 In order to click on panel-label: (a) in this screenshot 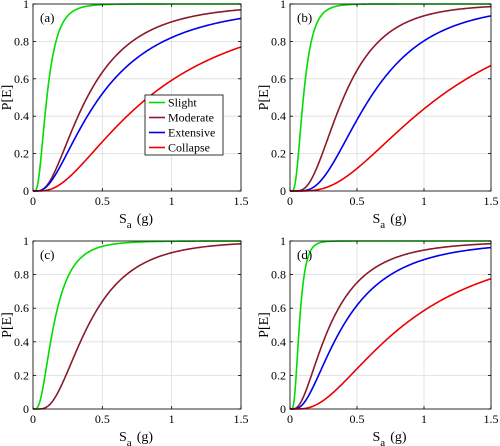, I will do `click(47, 17)`.